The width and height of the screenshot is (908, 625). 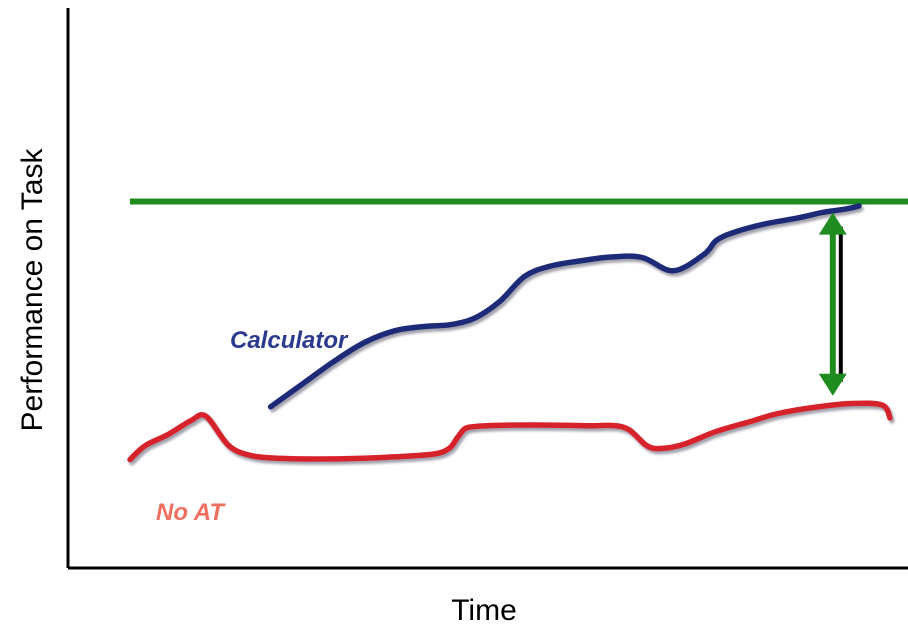 I want to click on arrow-head-bottom, so click(x=832, y=384).